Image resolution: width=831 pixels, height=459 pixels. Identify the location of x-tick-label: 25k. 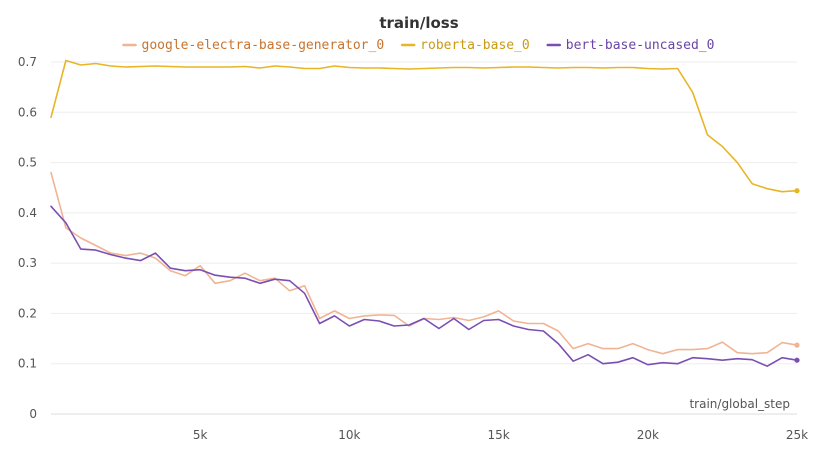
(797, 435).